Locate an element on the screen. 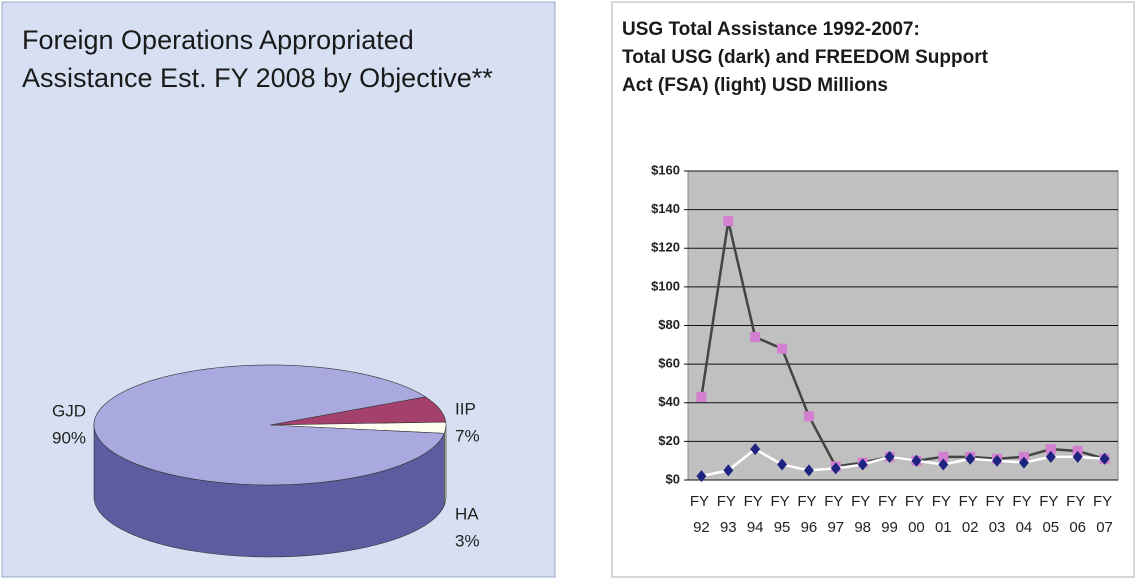 This screenshot has height=579, width=1136. x-tick-label: FY 97 is located at coordinates (835, 514).